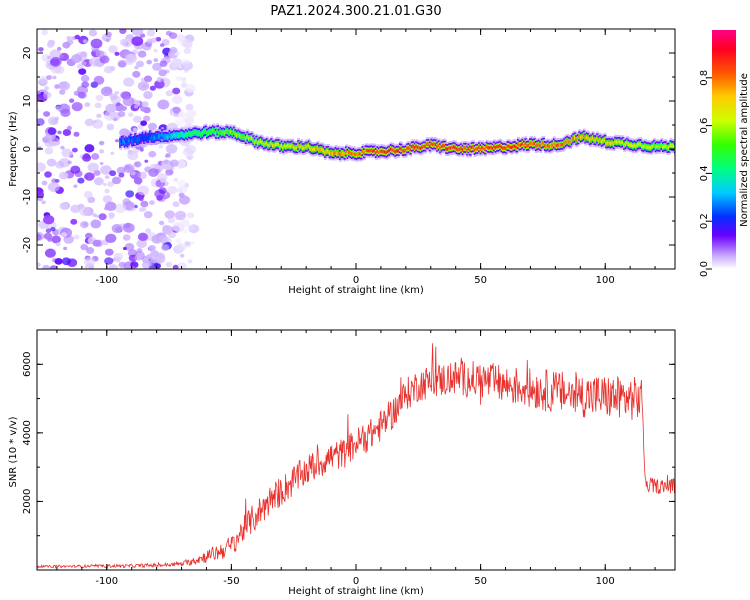 The height and width of the screenshot is (600, 750). I want to click on colorbar-ticks: 0.0 0.2 0.4 0.6 0.8, so click(705, 173).